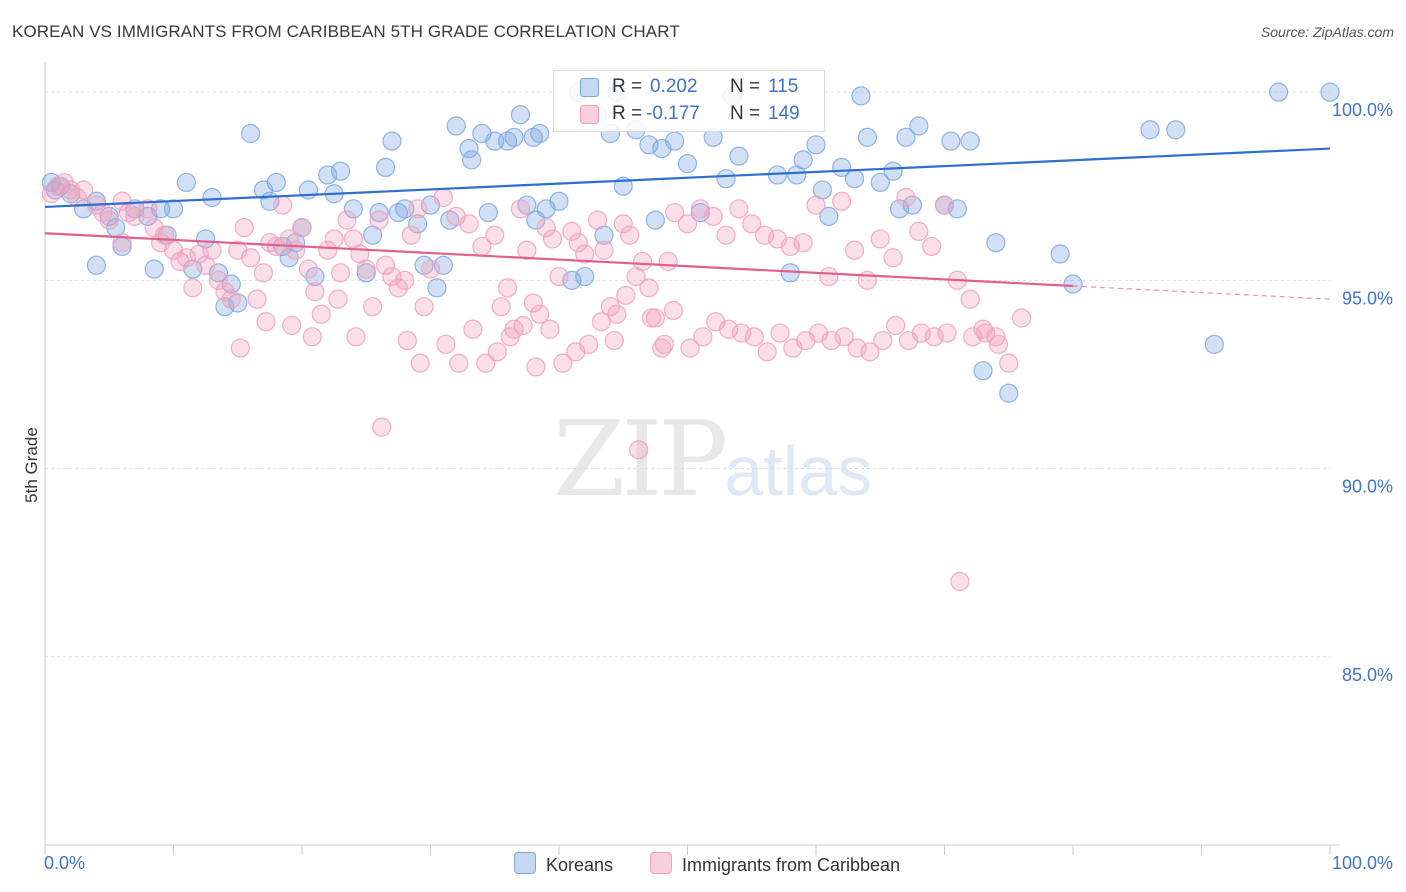  Describe the element at coordinates (627, 86) in the screenshot. I see `r-label: R =` at that location.